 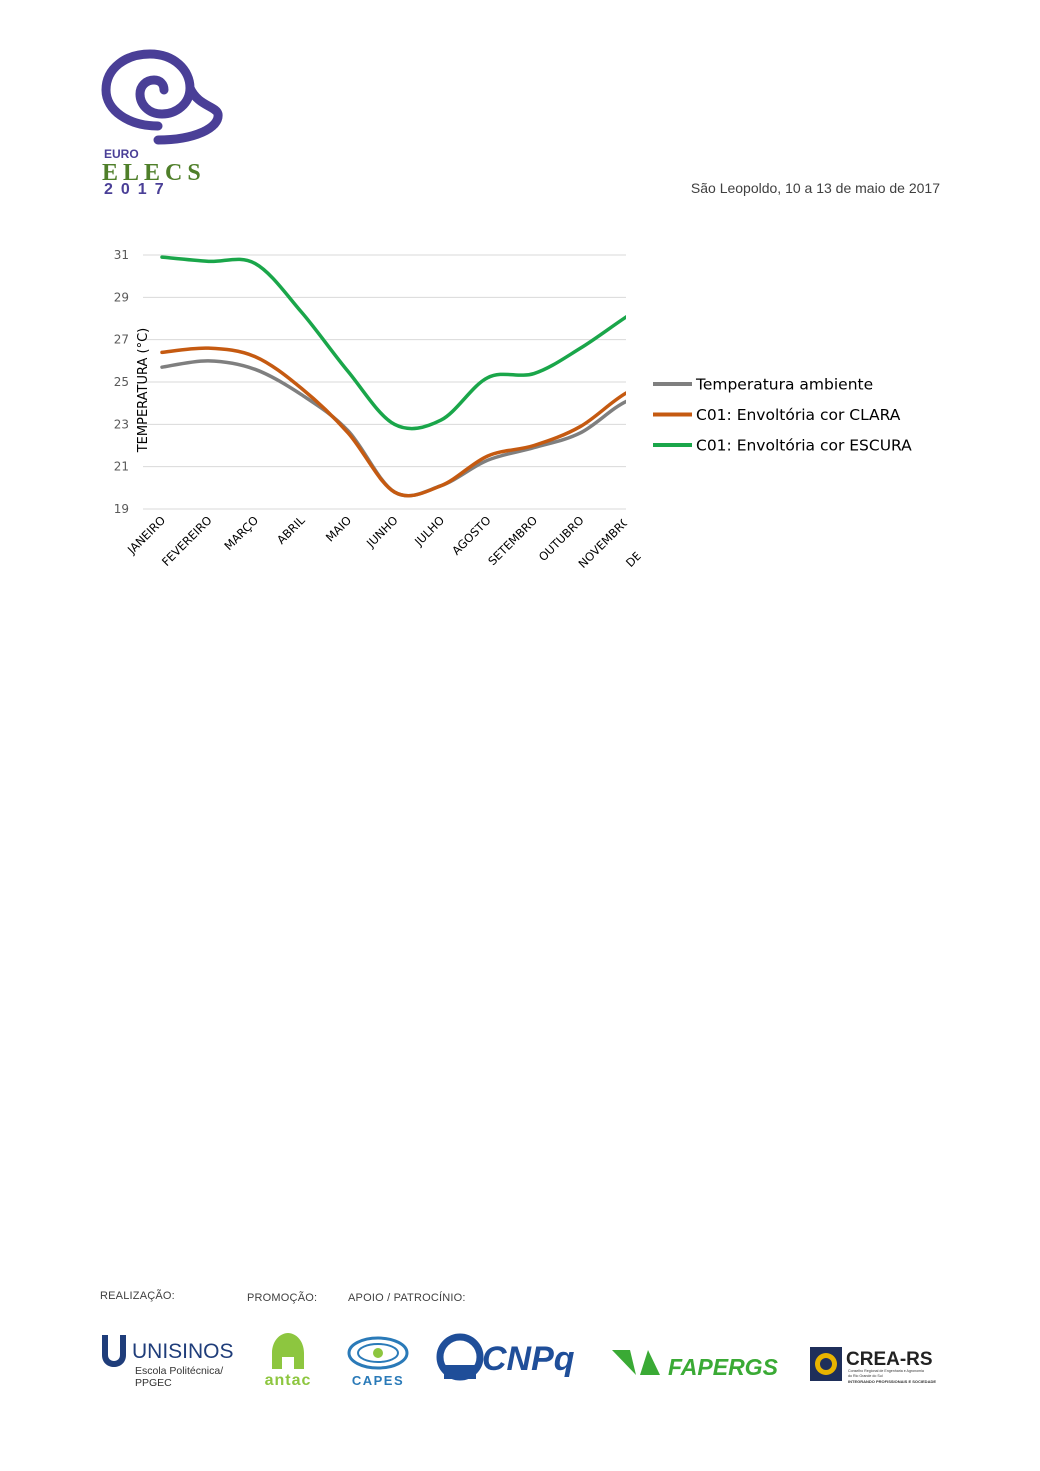 I want to click on legend-label-3: C01: Envoltória cor ESCURA, so click(x=804, y=446).